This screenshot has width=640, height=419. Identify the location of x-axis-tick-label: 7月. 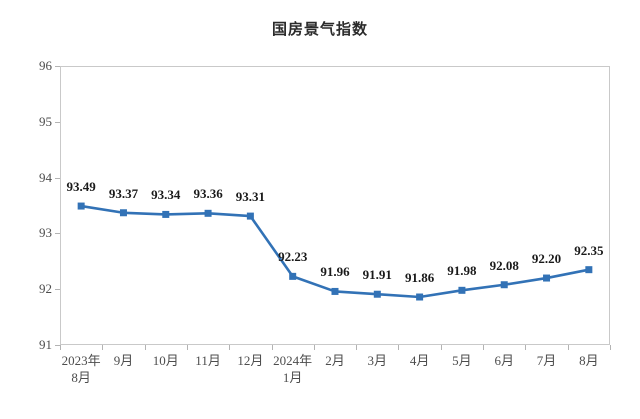
(546, 360).